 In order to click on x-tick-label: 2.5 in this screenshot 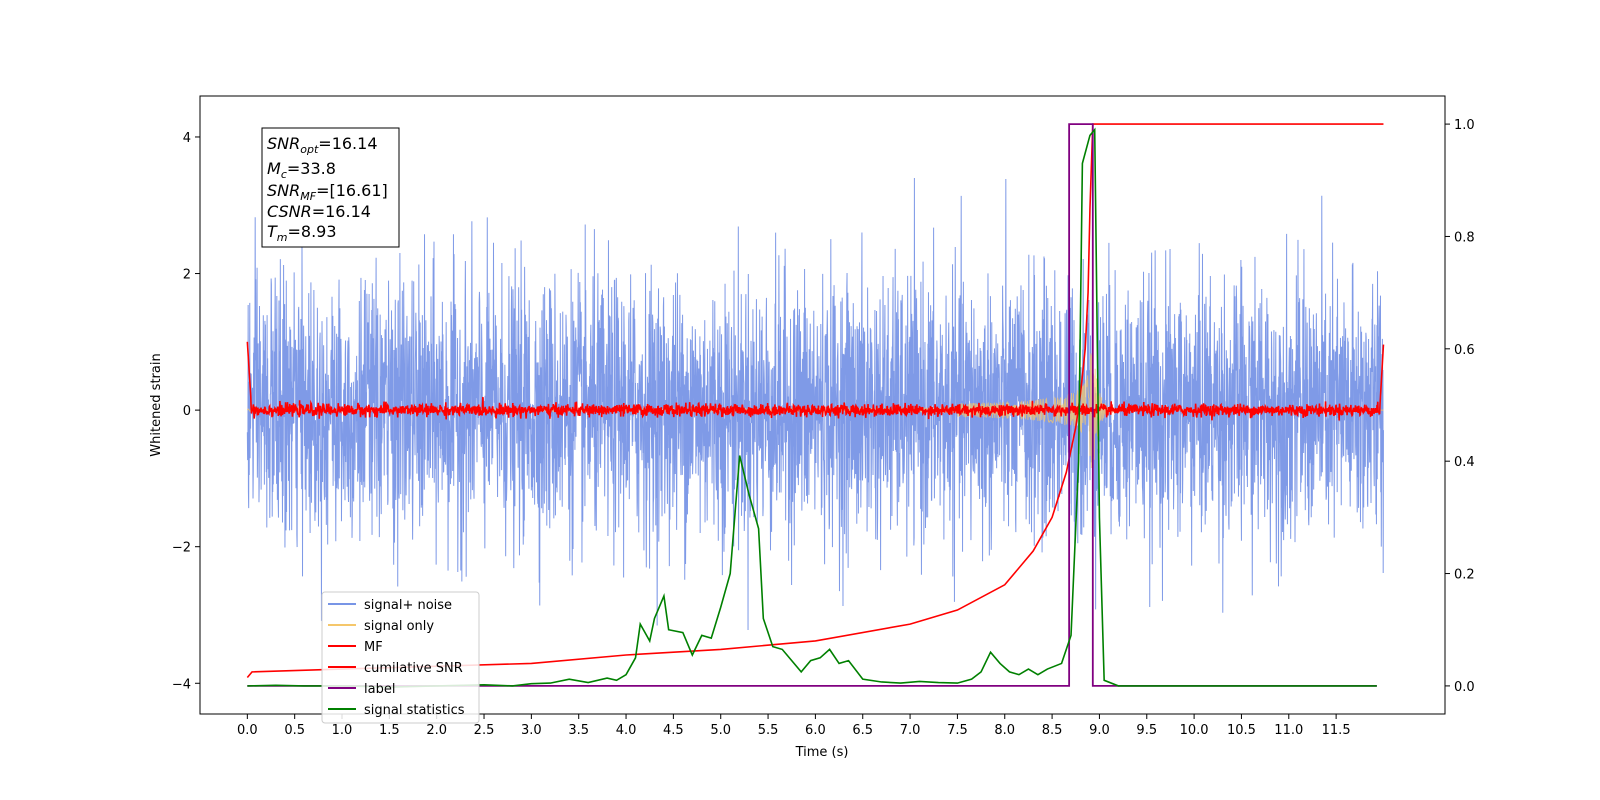, I will do `click(484, 730)`.